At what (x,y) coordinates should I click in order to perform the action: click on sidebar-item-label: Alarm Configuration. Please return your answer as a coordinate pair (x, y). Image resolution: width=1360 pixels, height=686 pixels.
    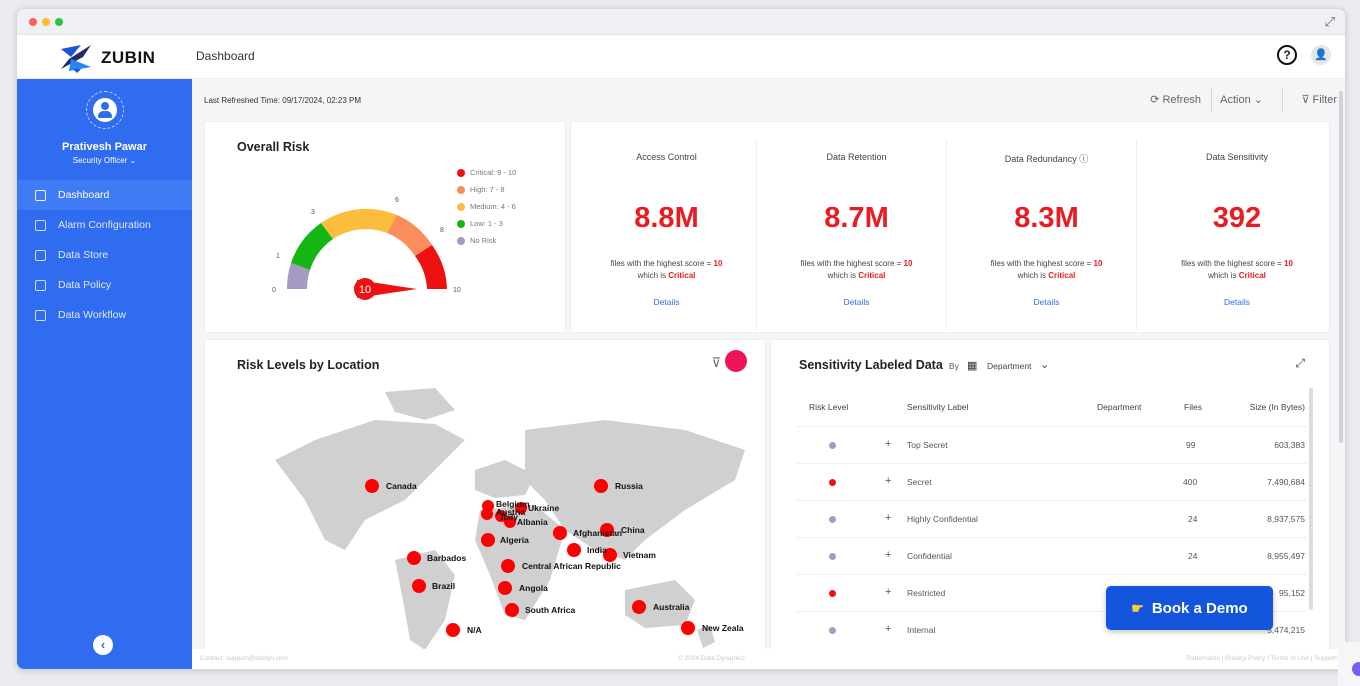
    Looking at the image, I should click on (104, 225).